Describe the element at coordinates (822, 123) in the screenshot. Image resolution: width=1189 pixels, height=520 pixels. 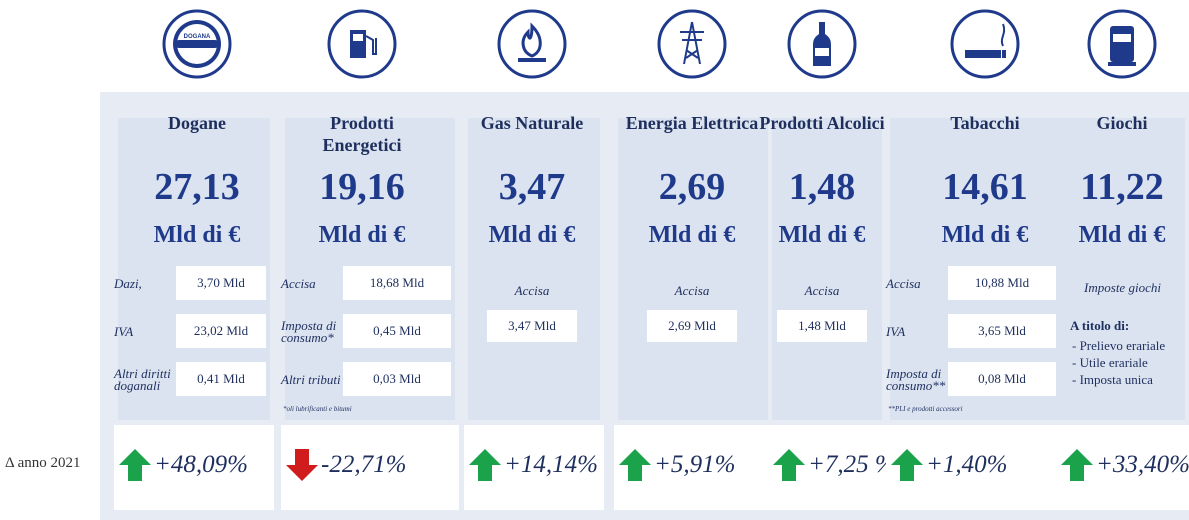
I see `column-name: Prodotti Alcolici` at that location.